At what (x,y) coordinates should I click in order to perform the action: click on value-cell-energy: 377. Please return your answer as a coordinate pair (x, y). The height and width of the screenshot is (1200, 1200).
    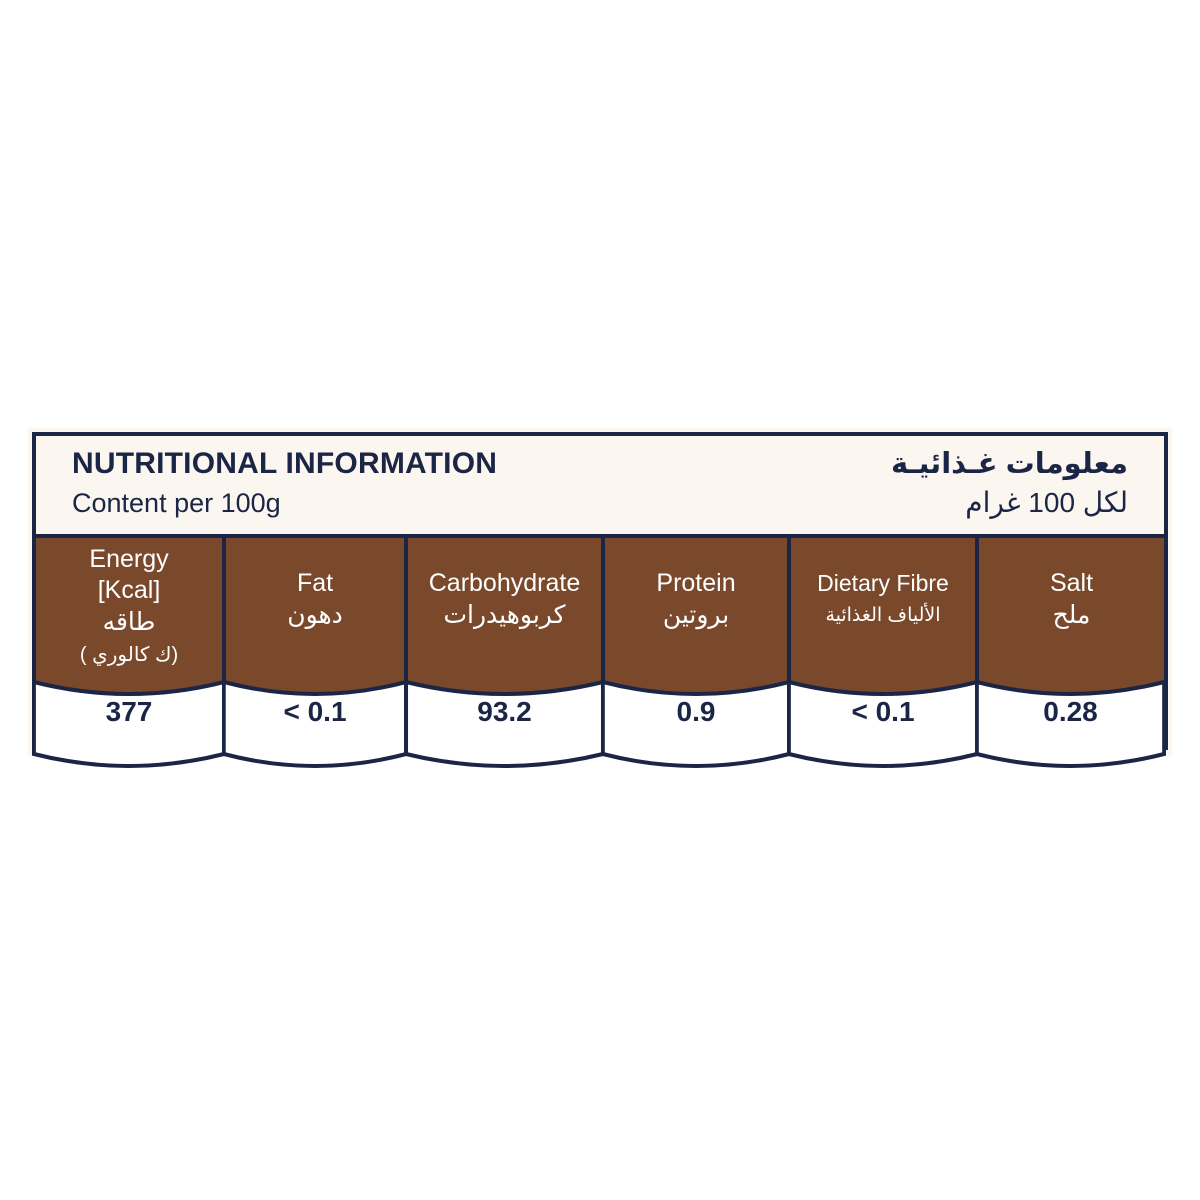
    Looking at the image, I should click on (129, 718).